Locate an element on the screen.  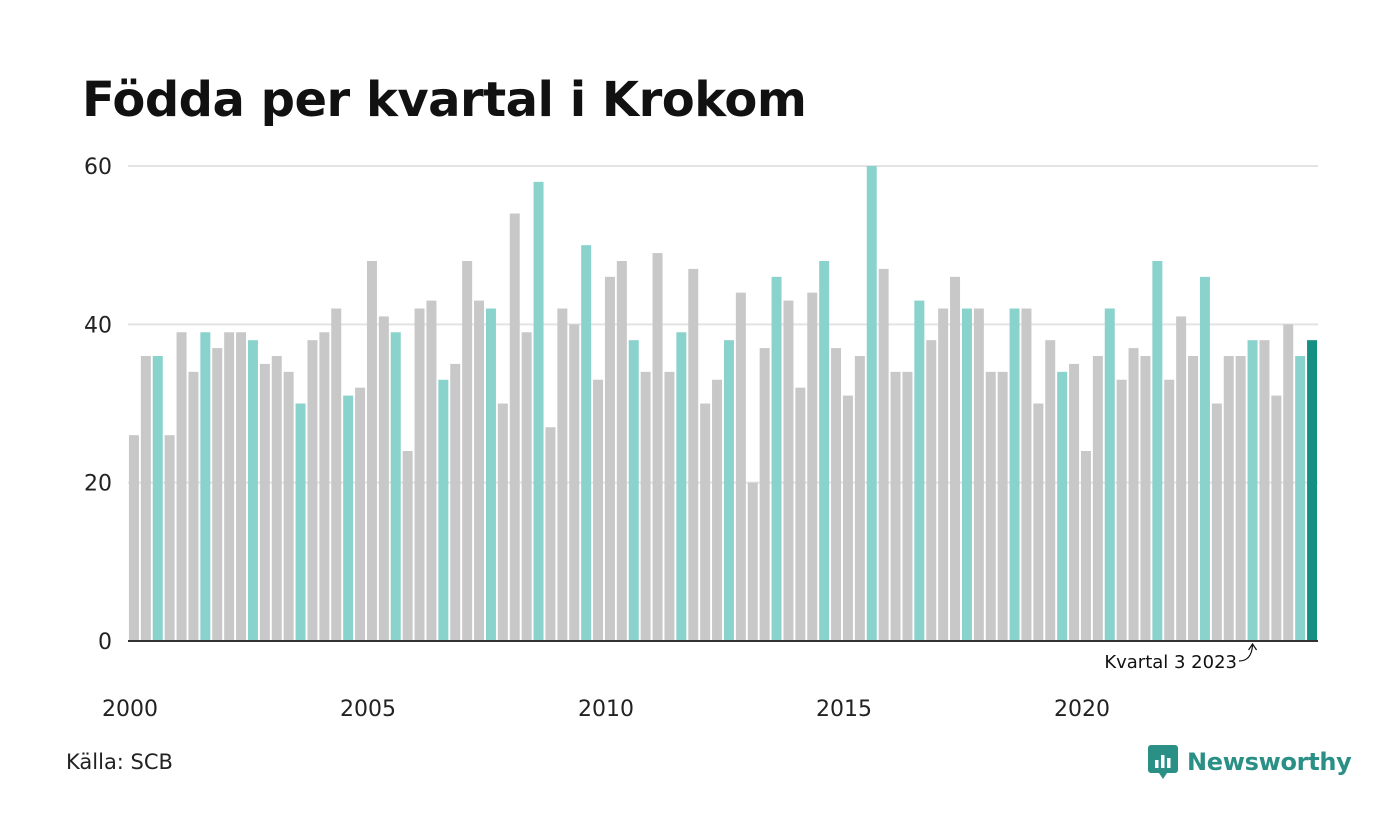
x-axis-tick-labels: 2000 2005 2010 2015 2020 is located at coordinates (606, 709).